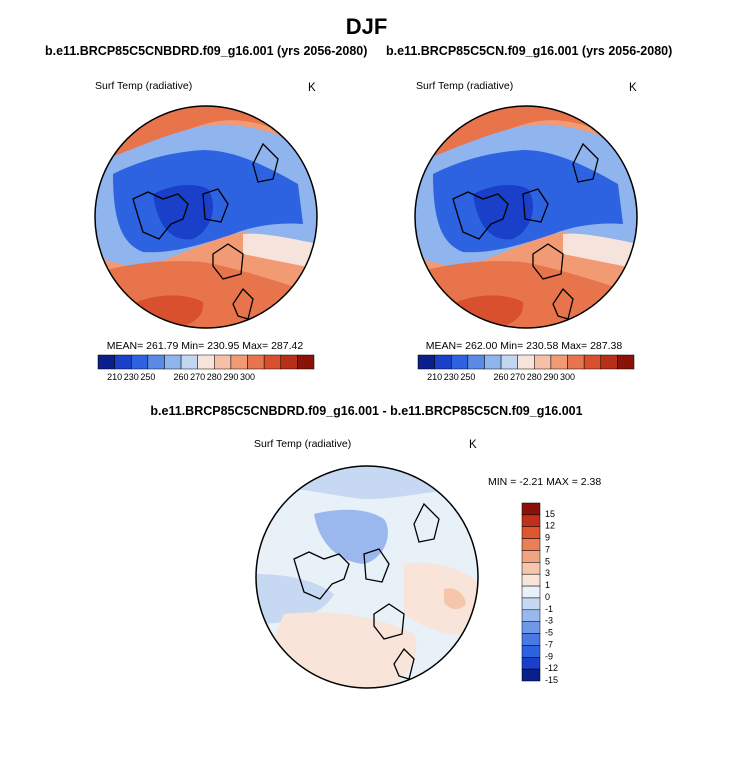  What do you see at coordinates (473, 445) in the screenshot?
I see `panel3-units: K` at bounding box center [473, 445].